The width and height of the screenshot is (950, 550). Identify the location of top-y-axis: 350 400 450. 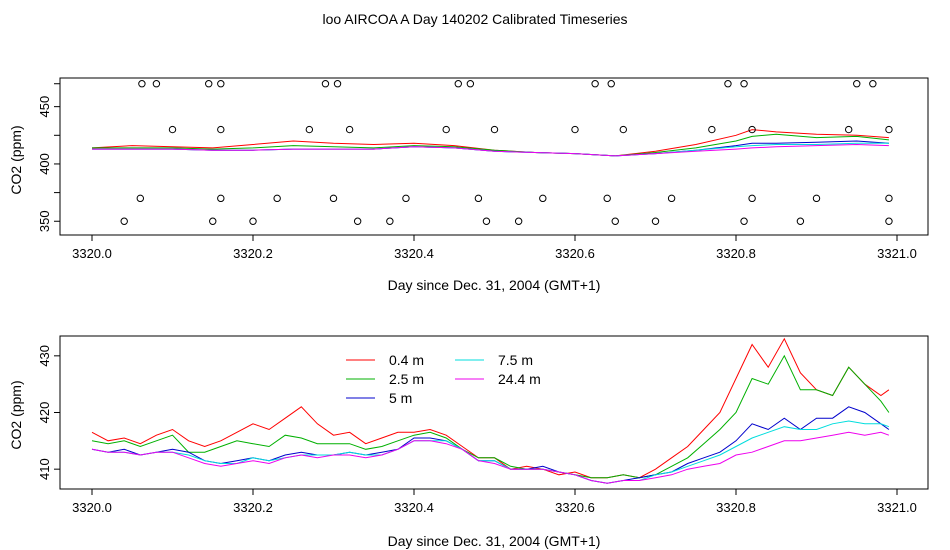
(48, 157).